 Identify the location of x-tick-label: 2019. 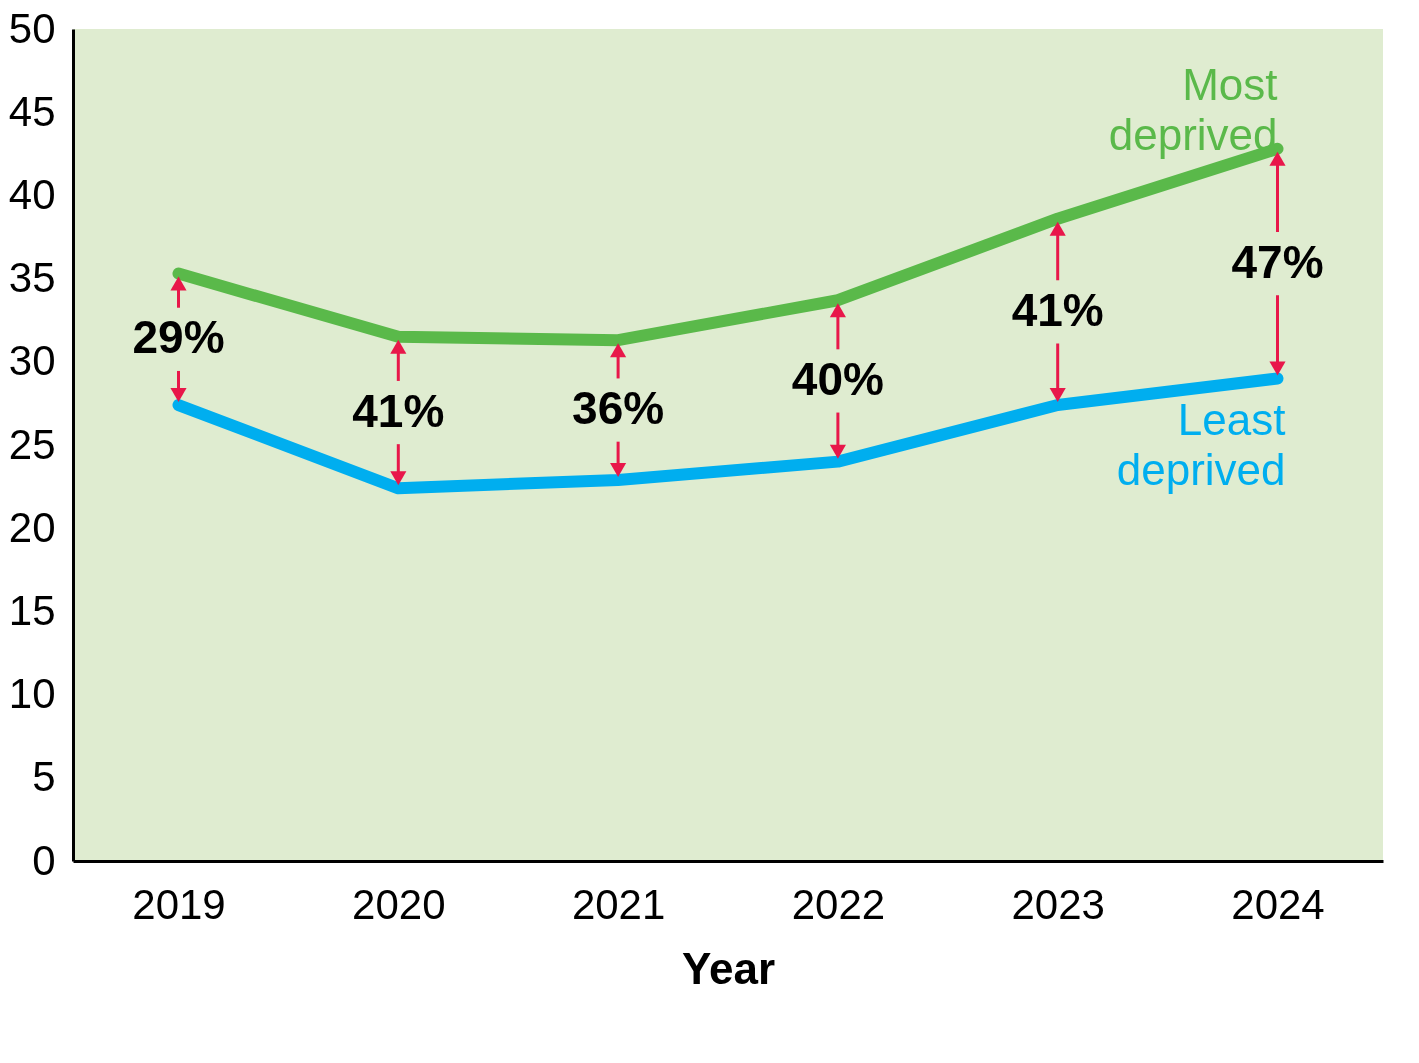
(179, 904).